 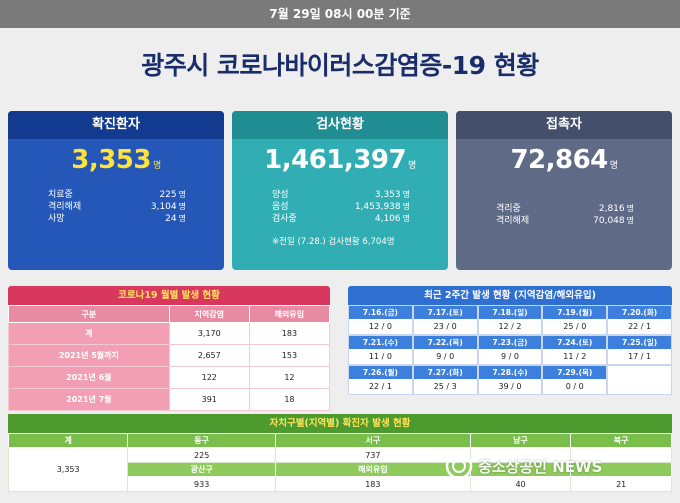 I want to click on column-header: 서구, so click(x=373, y=440).